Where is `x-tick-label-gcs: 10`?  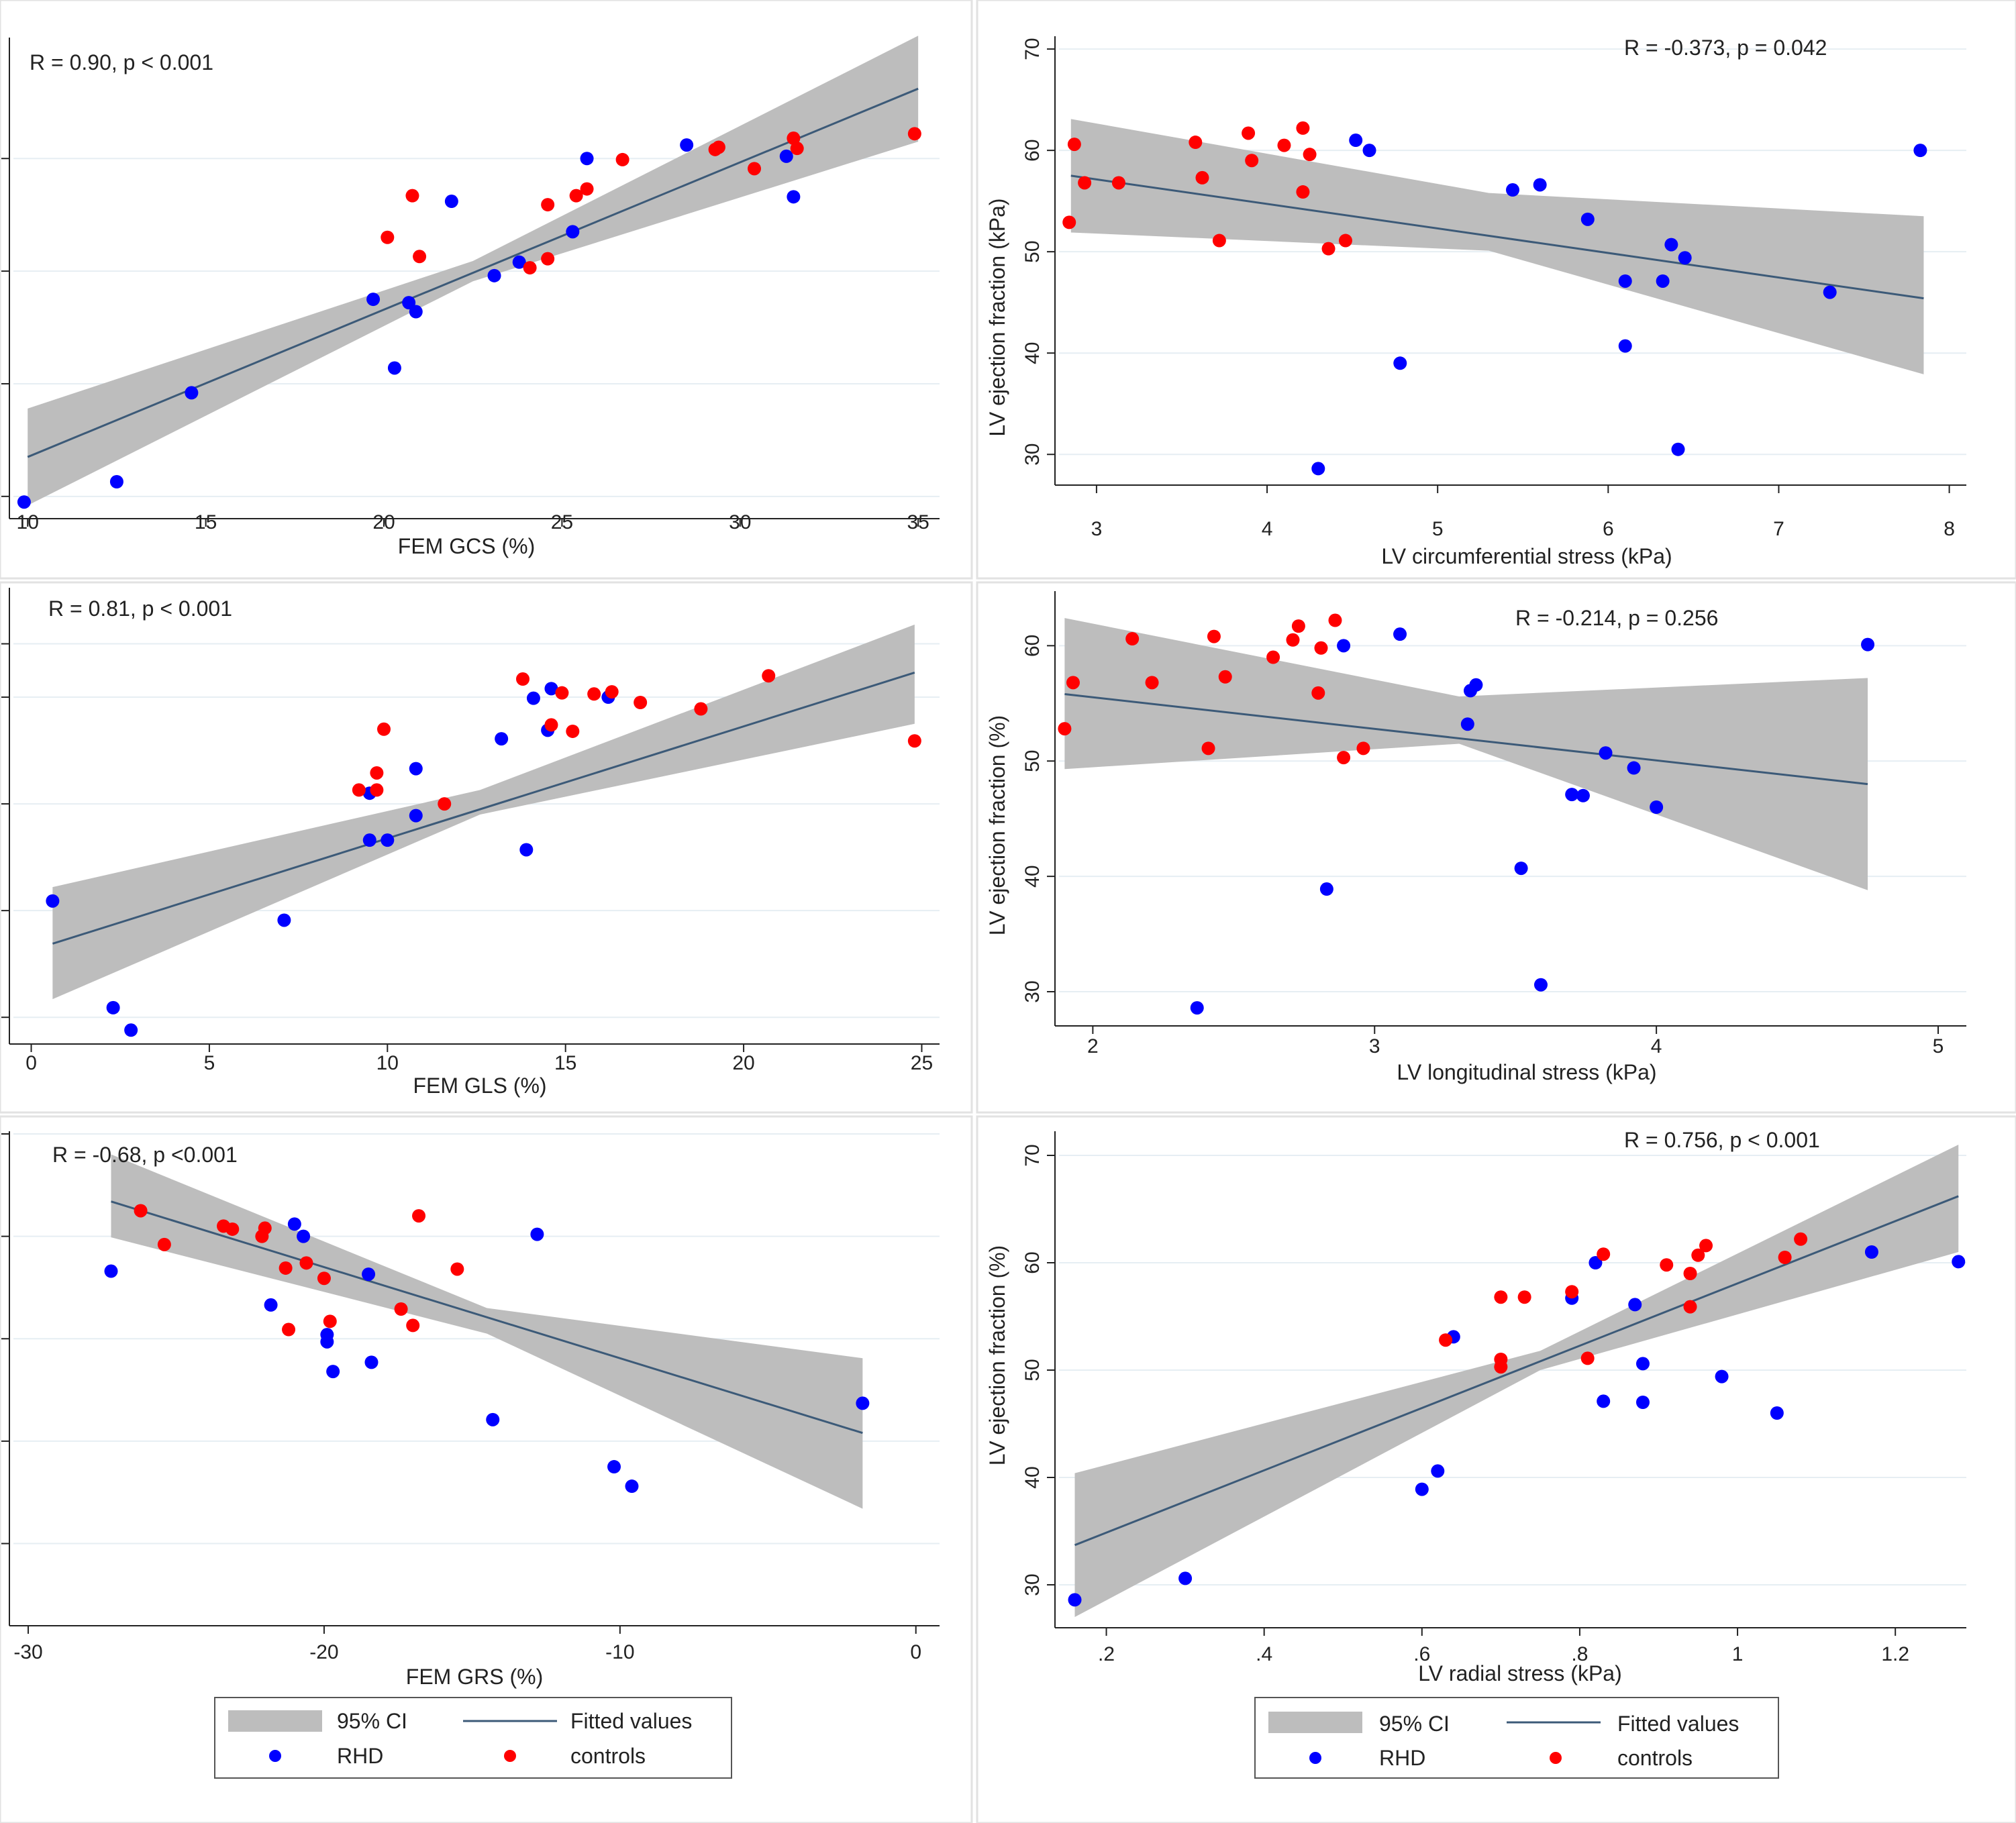 x-tick-label-gcs: 10 is located at coordinates (28, 522).